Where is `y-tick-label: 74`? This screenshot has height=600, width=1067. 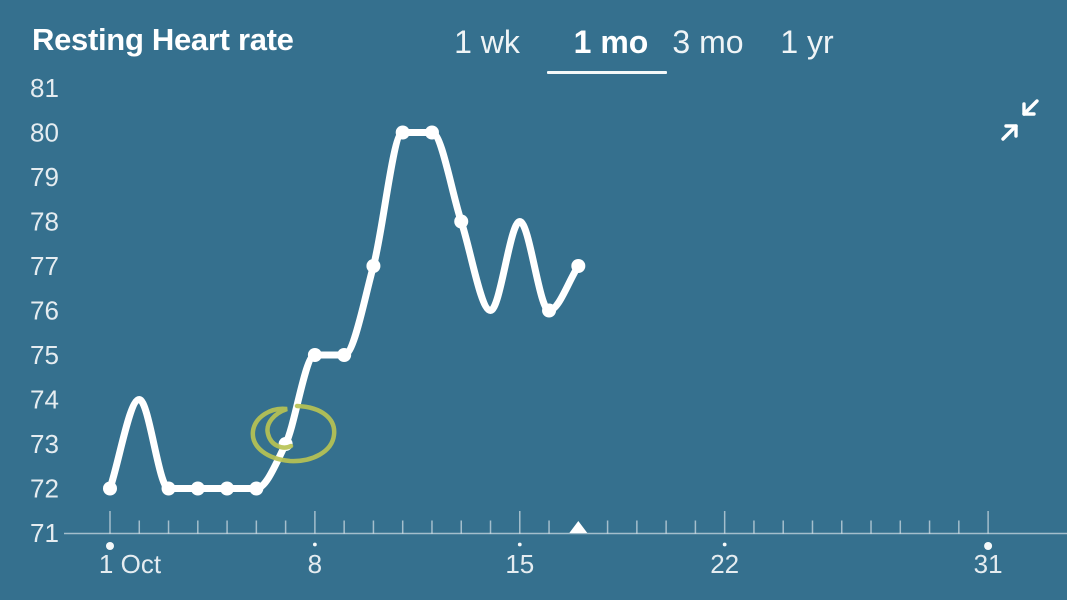
y-tick-label: 74 is located at coordinates (44, 400).